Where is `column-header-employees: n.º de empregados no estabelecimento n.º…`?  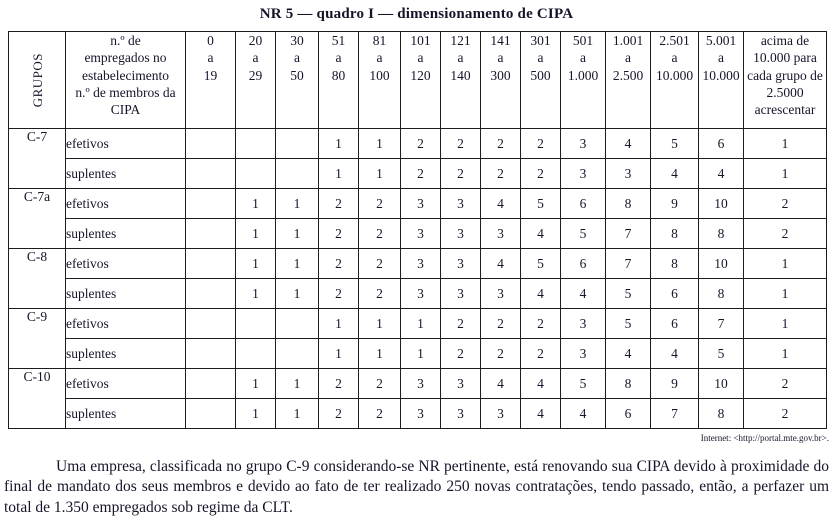 column-header-employees: n.º de empregados no estabelecimento n.º… is located at coordinates (125, 80).